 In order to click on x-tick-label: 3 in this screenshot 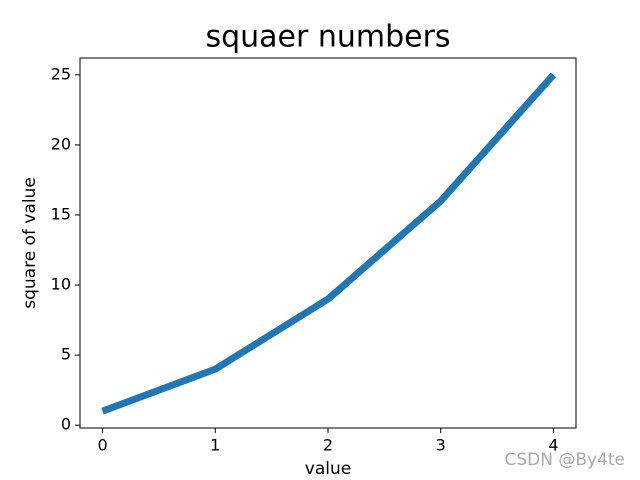, I will do `click(441, 445)`.